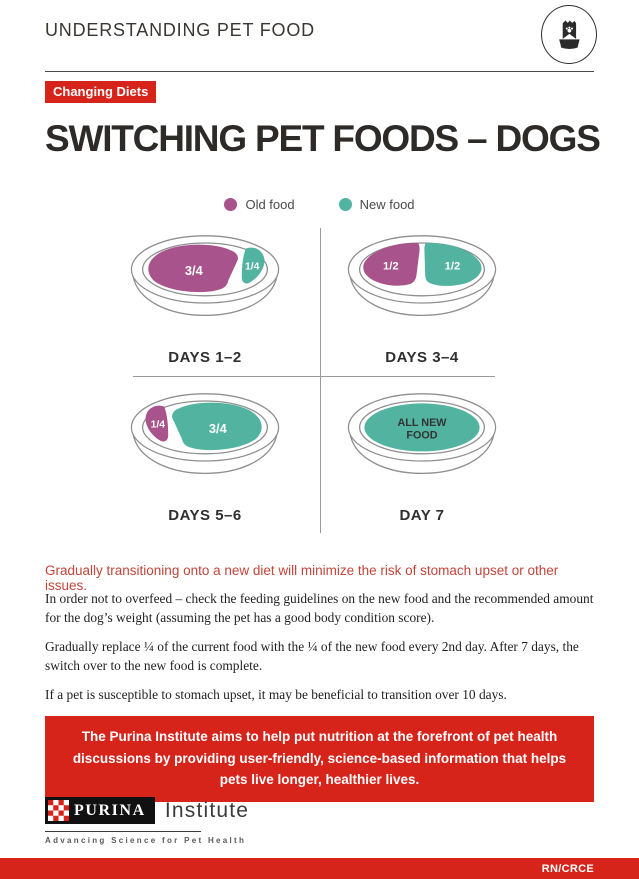 This screenshot has width=639, height=879. I want to click on section-badge: Changing Diets, so click(101, 92).